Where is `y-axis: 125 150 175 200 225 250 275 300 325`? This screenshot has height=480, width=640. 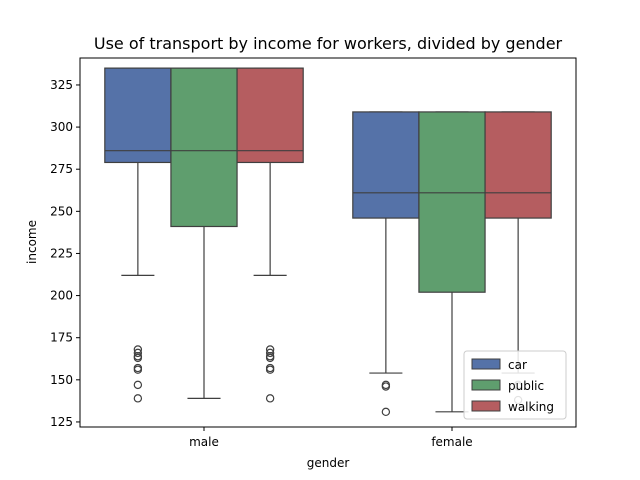 y-axis: 125 150 175 200 225 250 275 300 325 is located at coordinates (65, 253).